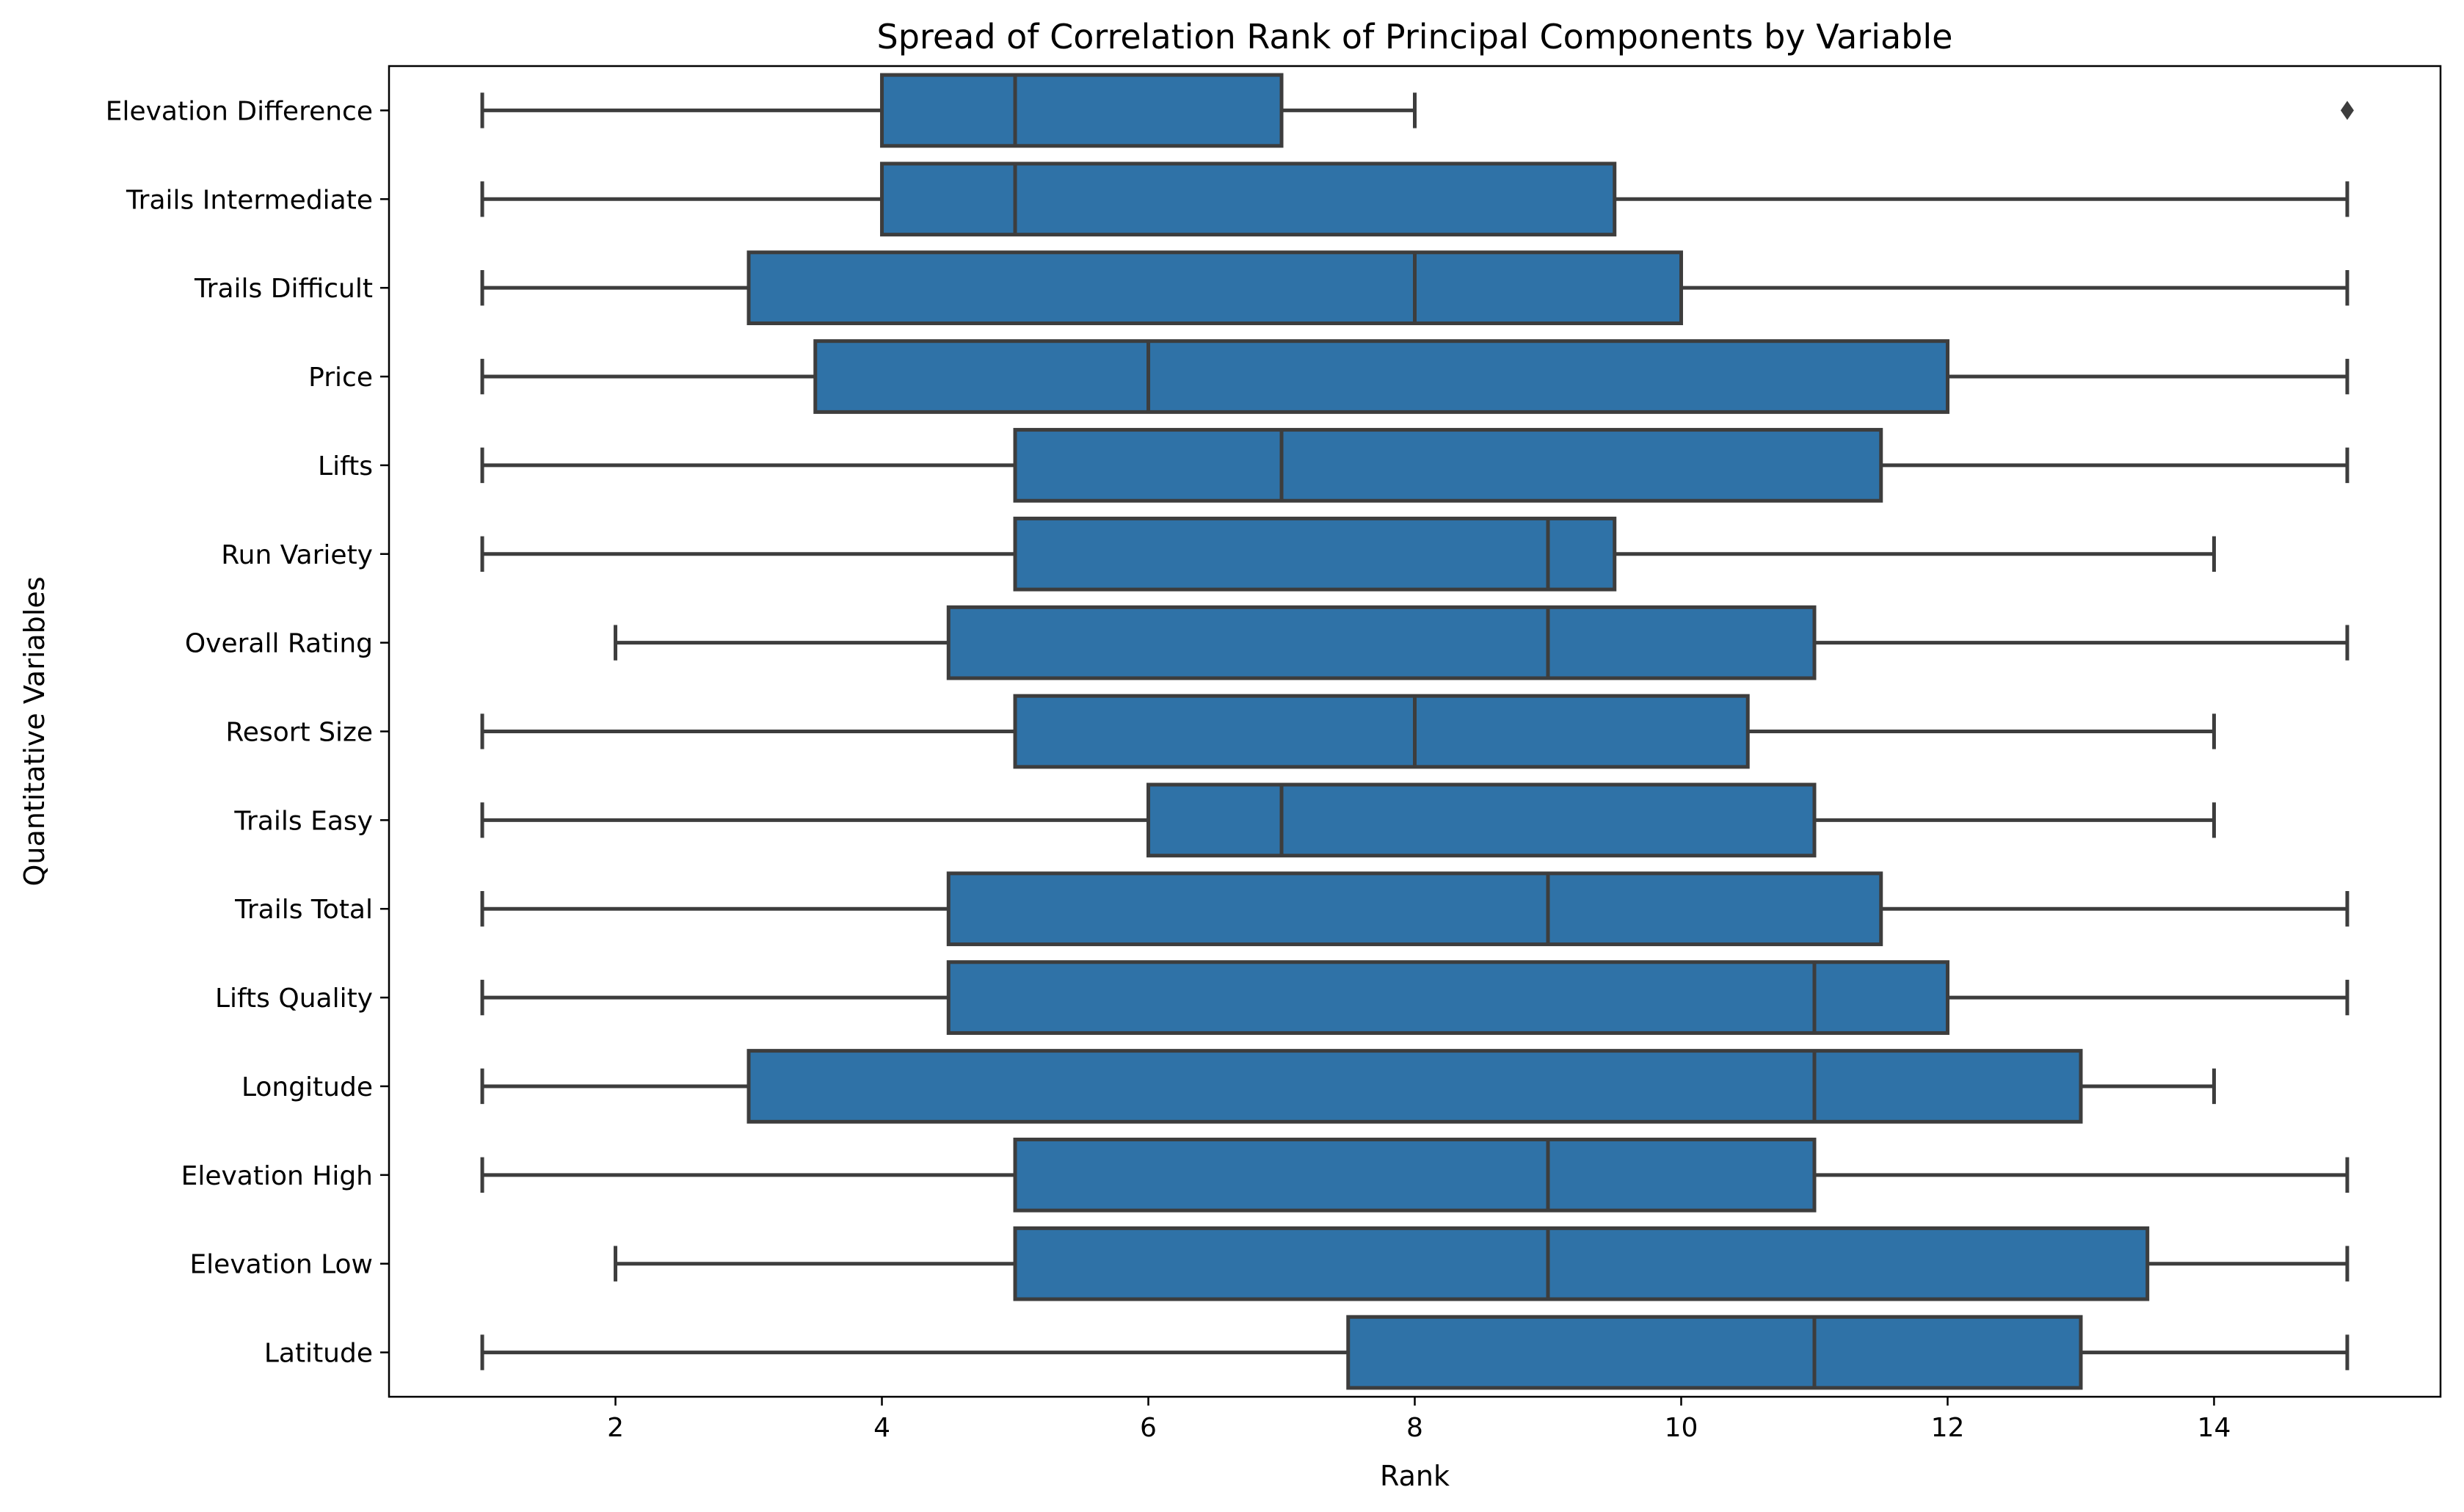  I want to click on x-tick-label: 10, so click(1681, 1428).